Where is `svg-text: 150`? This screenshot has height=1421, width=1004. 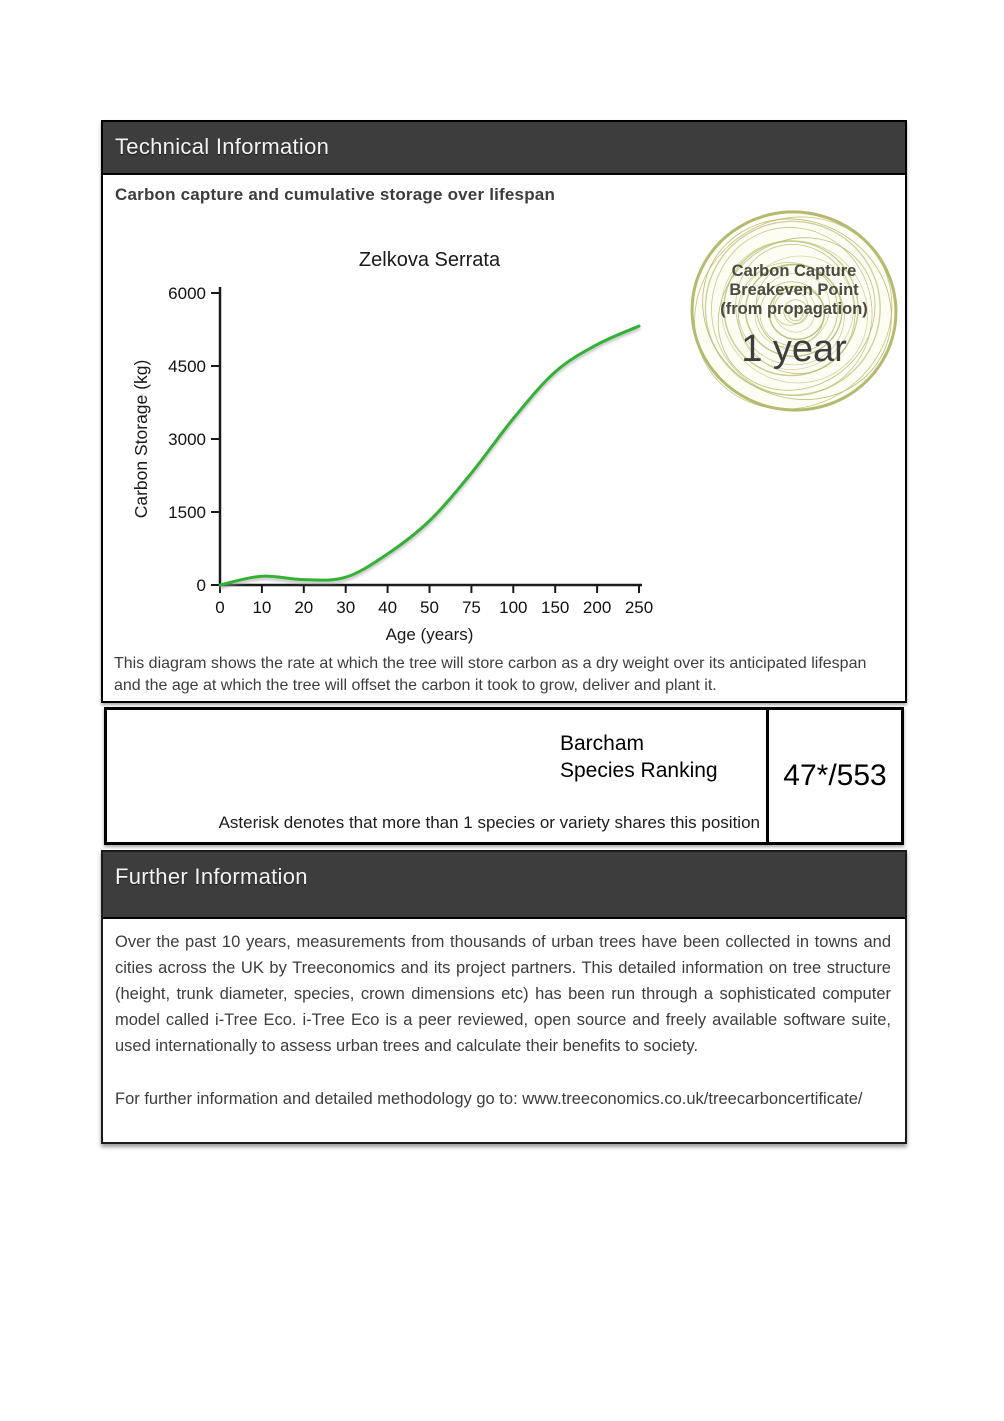 svg-text: 150 is located at coordinates (555, 607).